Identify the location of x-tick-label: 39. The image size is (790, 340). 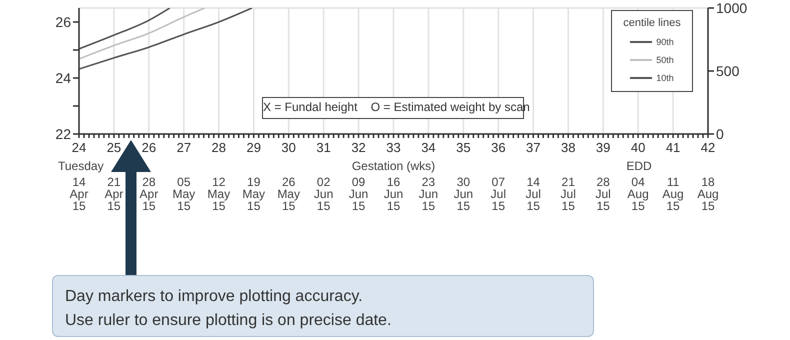
(603, 147).